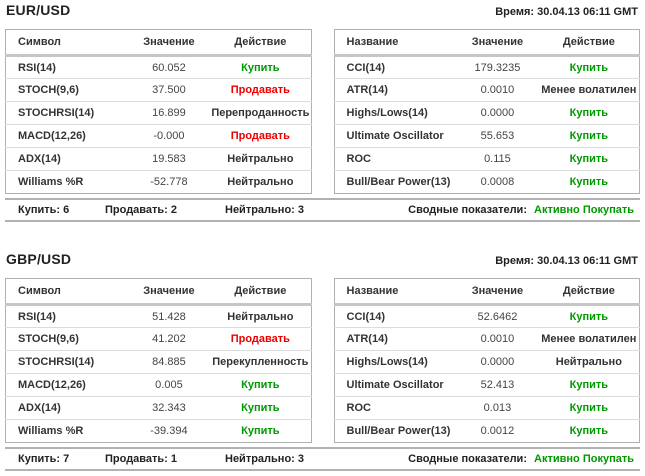 The image size is (645, 476). Describe the element at coordinates (66, 182) in the screenshot. I see `indicator-name: Williams %R` at that location.